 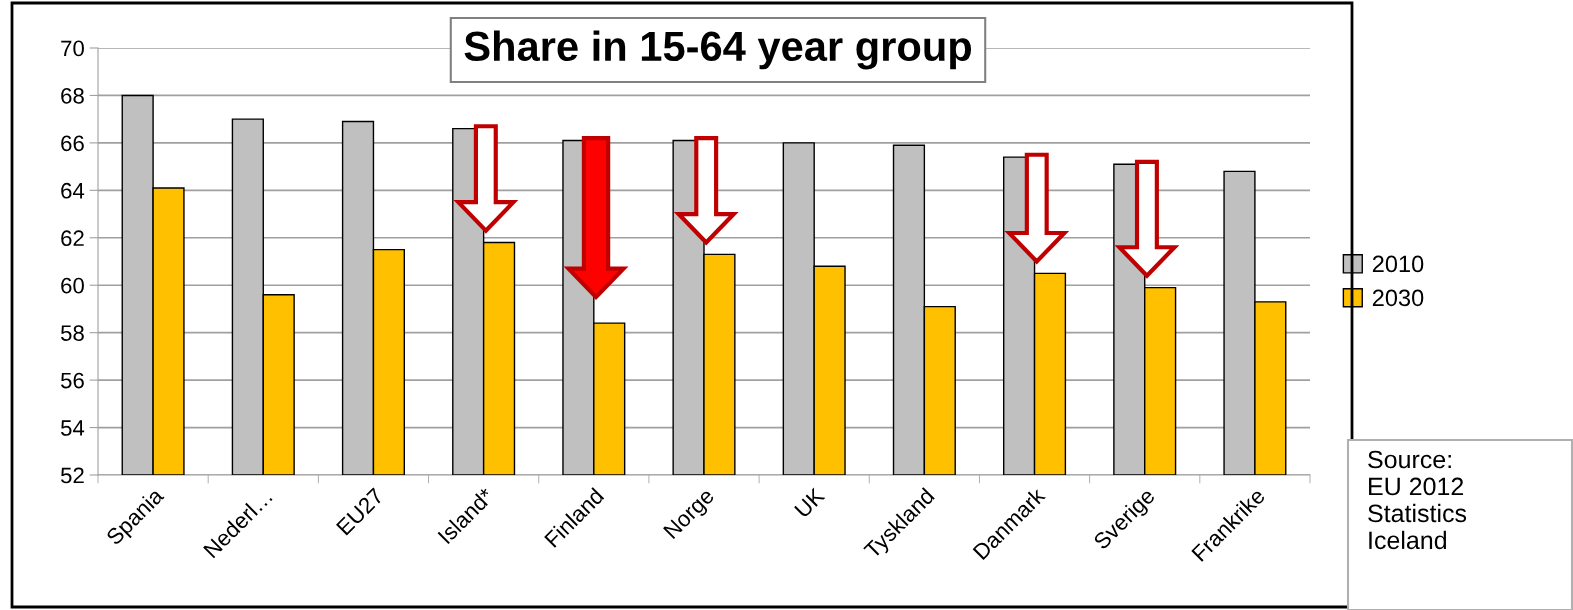 I want to click on y-tick-label: 54, so click(x=72, y=428).